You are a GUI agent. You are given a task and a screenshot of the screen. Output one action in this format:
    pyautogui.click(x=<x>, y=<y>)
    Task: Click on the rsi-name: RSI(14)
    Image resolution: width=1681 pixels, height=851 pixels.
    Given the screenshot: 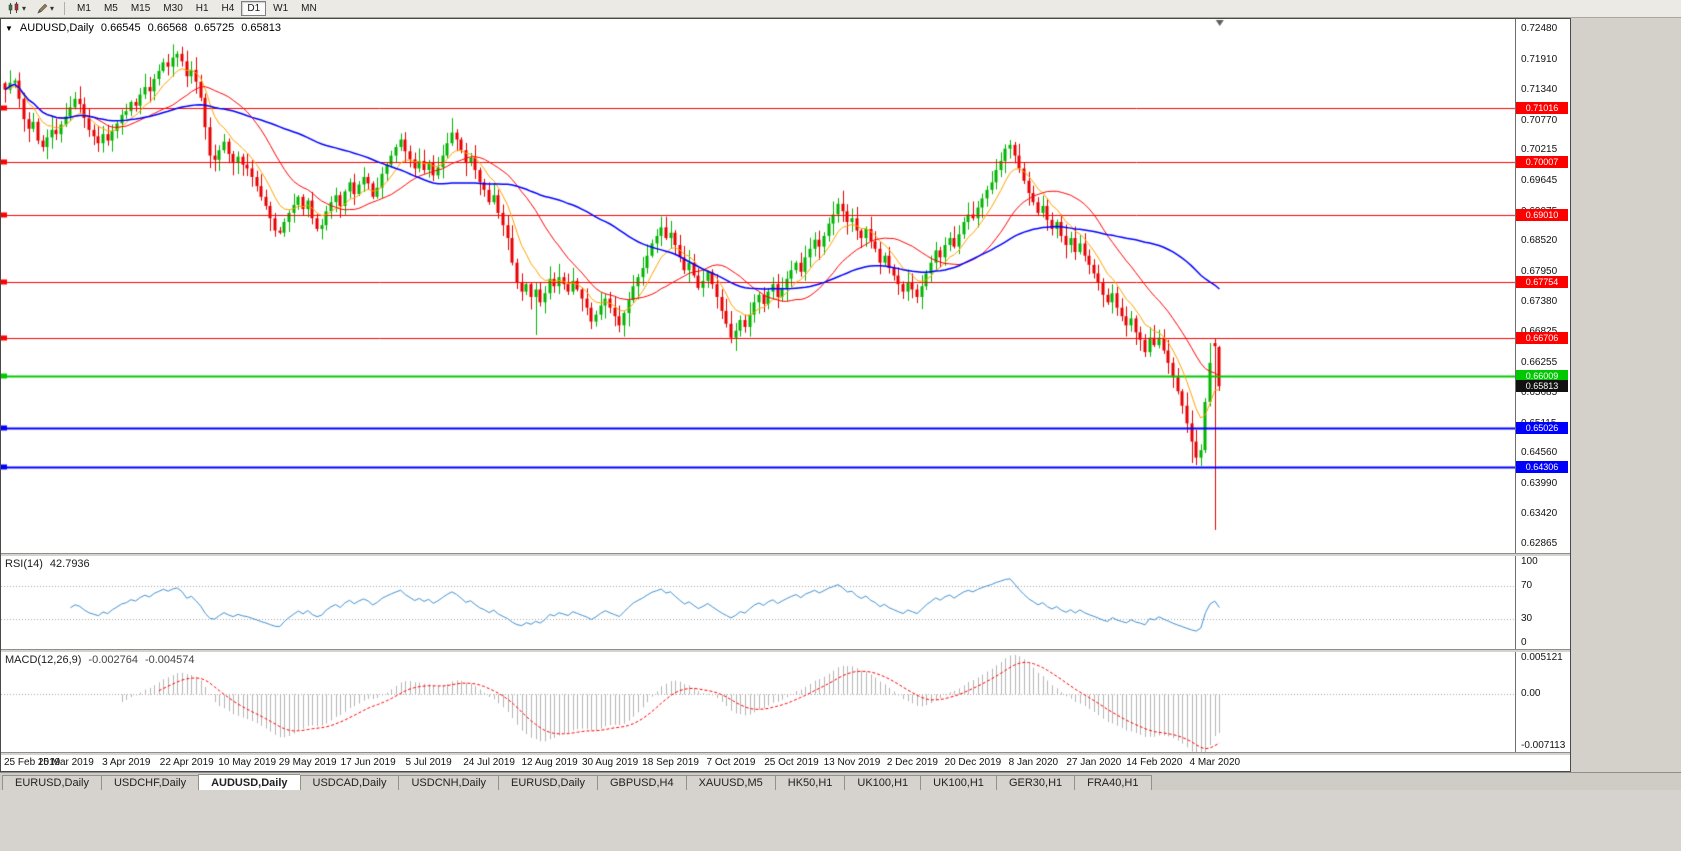 What is the action you would take?
    pyautogui.click(x=24, y=564)
    